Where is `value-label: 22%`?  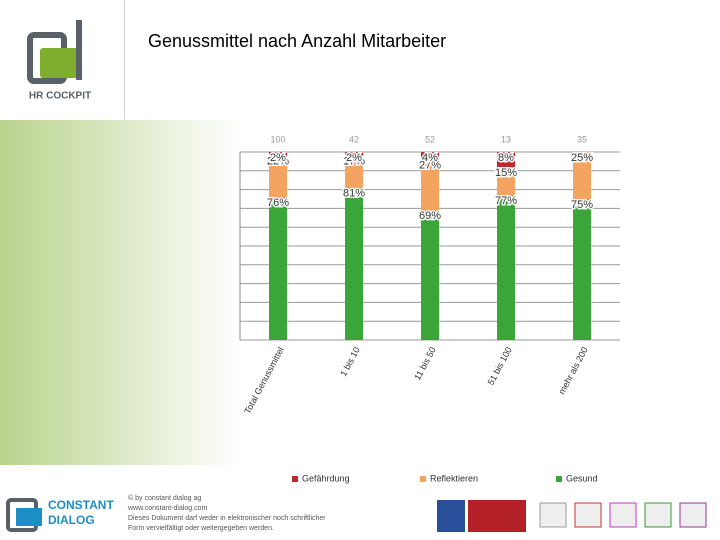 value-label: 22% is located at coordinates (278, 162).